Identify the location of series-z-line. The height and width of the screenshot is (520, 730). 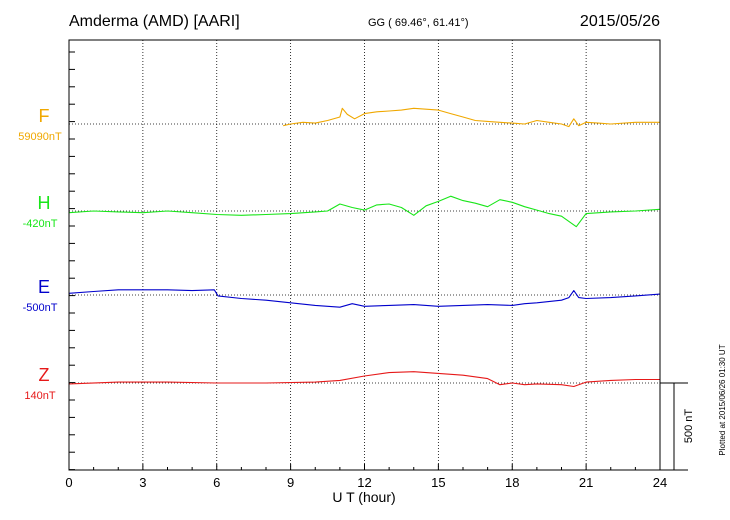
(364, 379).